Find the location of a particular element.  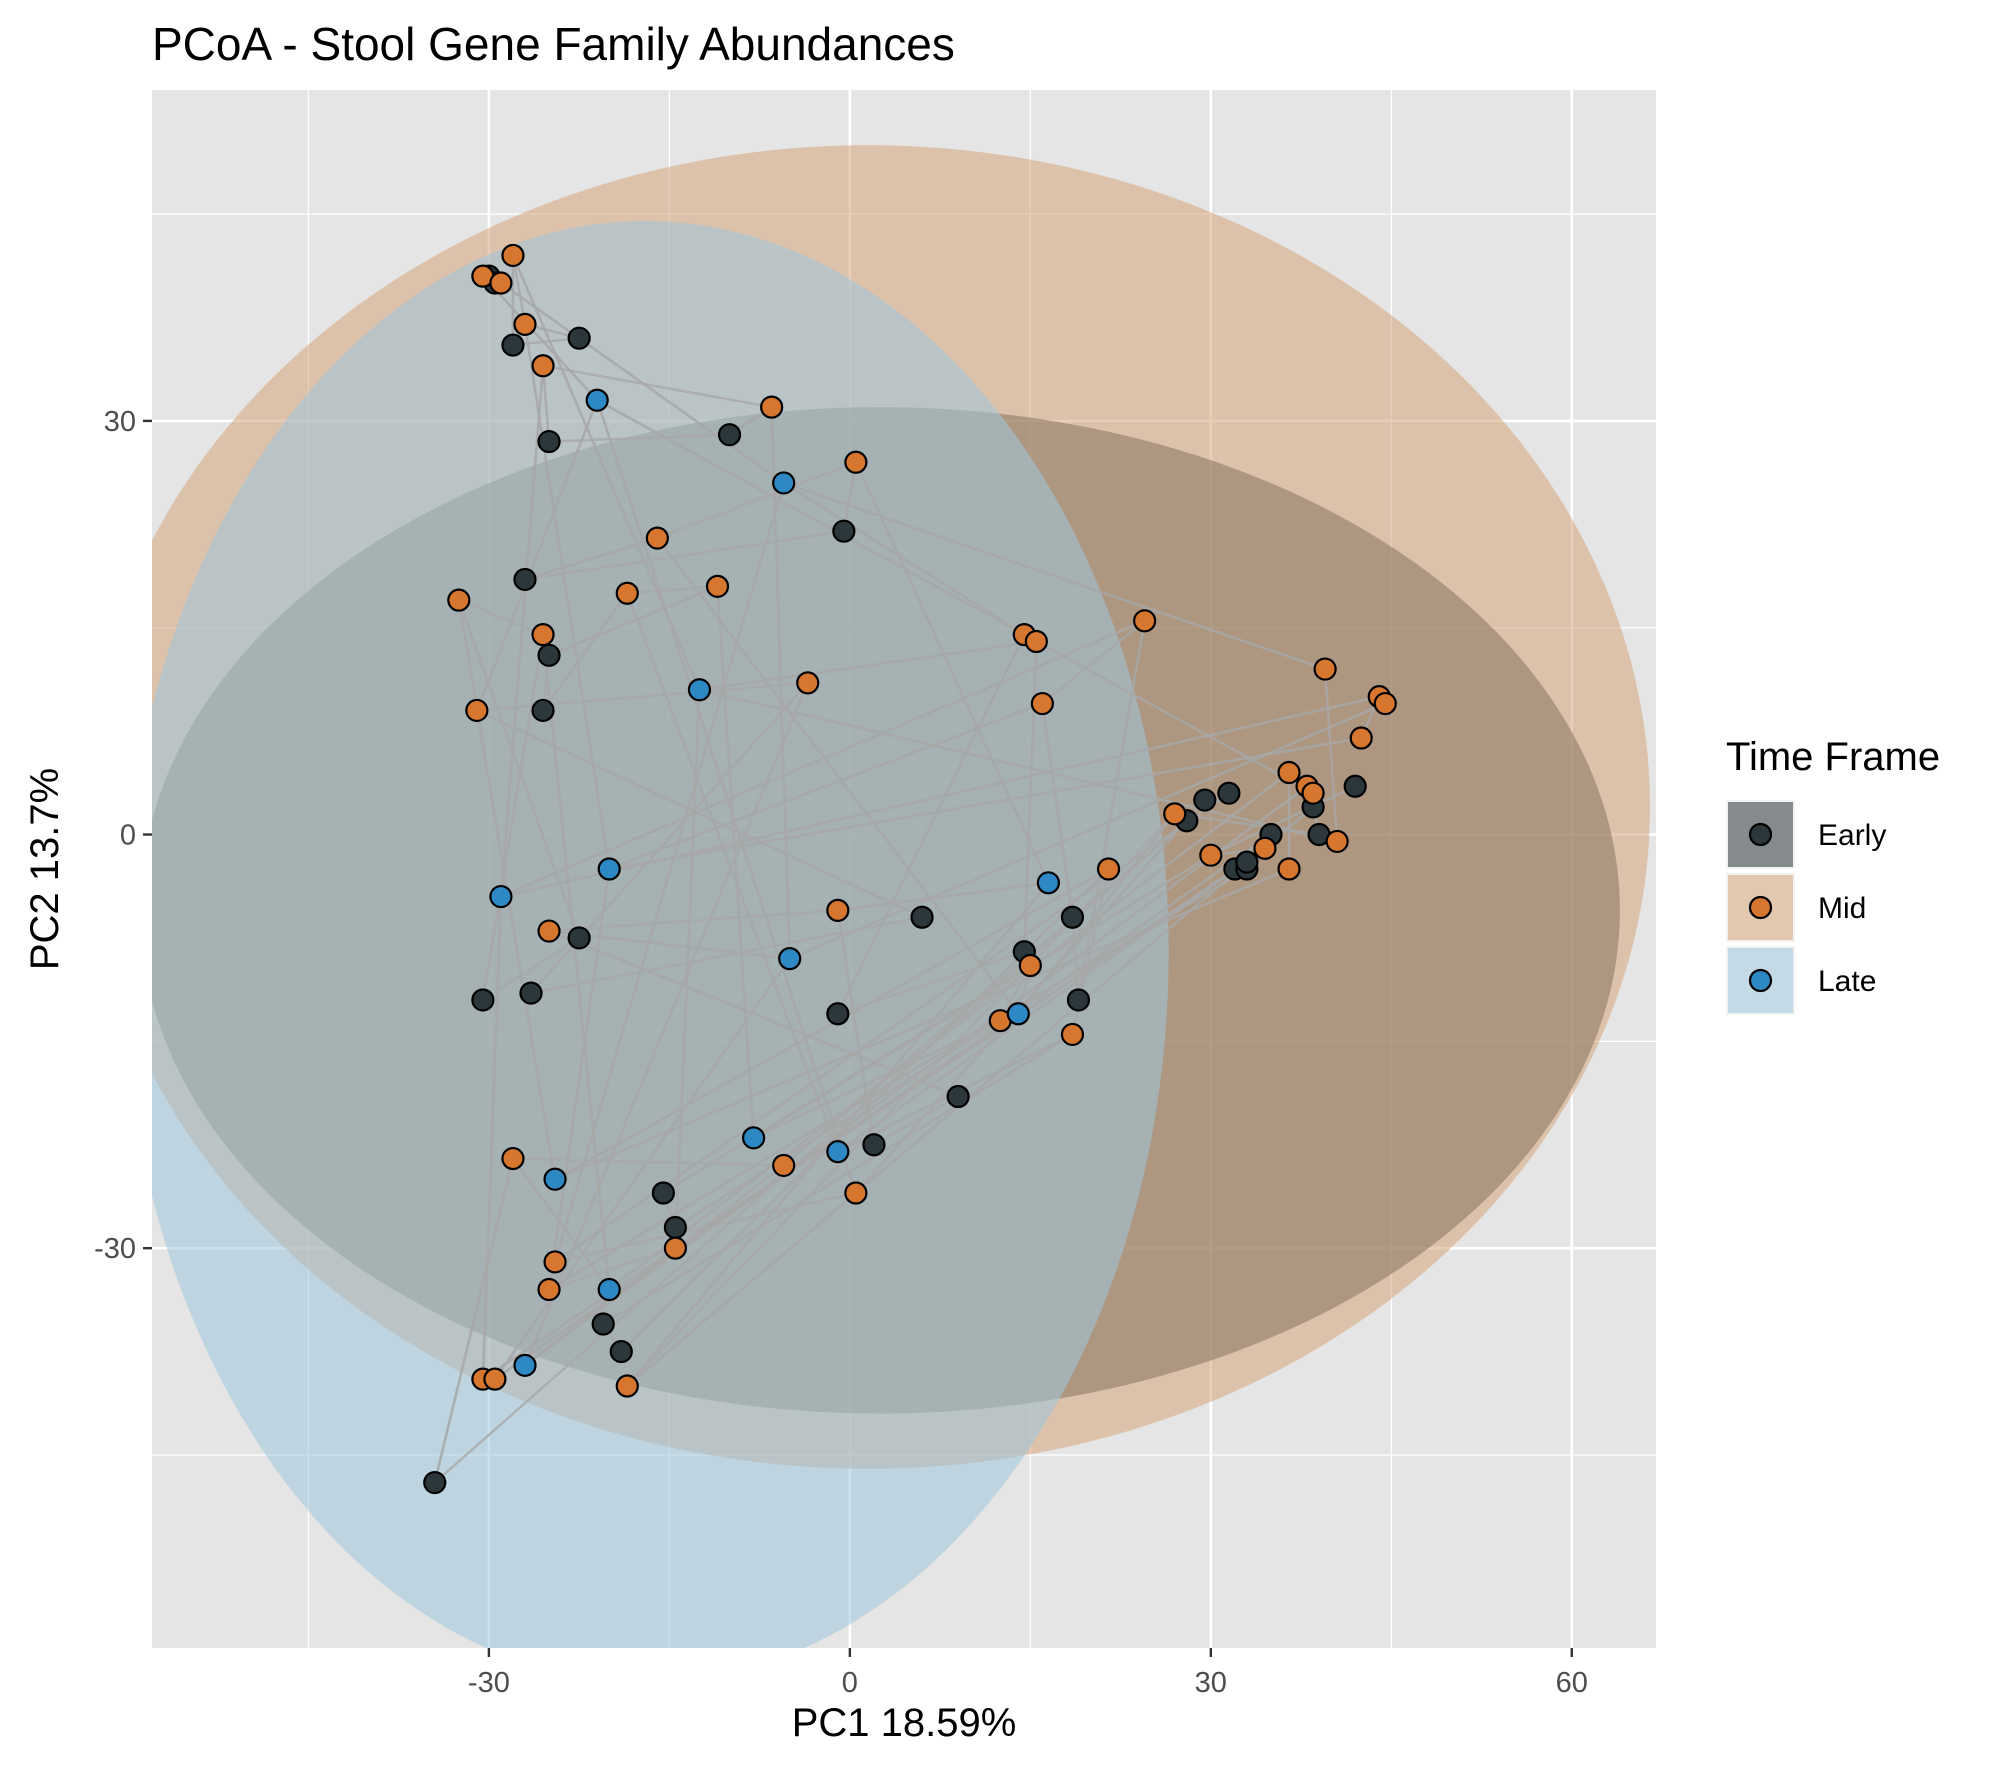

legend-items: Early Mid Late is located at coordinates (1806, 907).